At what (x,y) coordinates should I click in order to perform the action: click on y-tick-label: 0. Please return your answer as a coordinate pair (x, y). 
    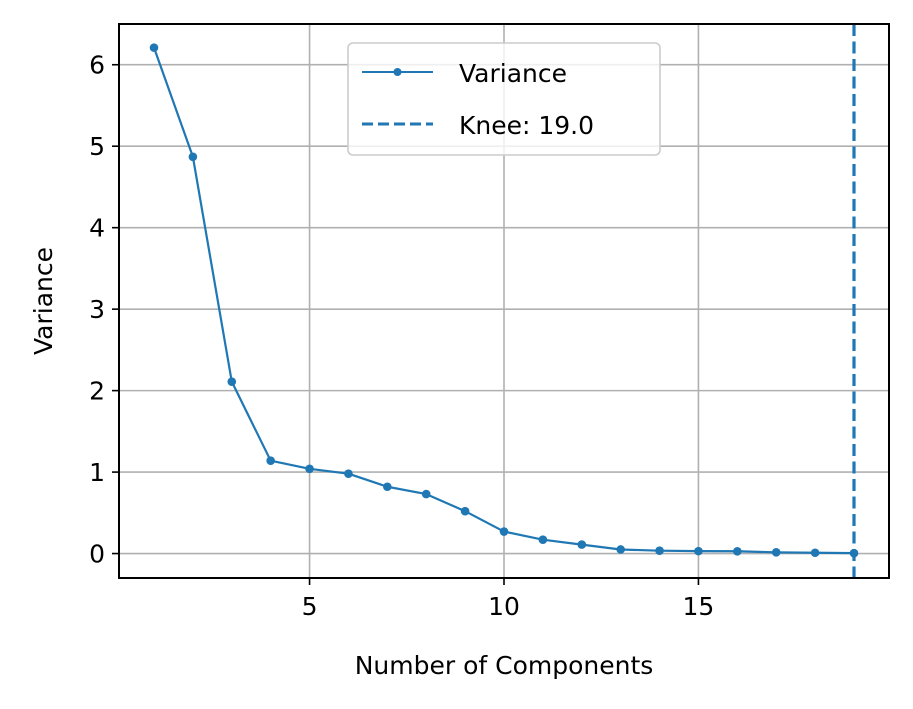
    Looking at the image, I should click on (97, 554).